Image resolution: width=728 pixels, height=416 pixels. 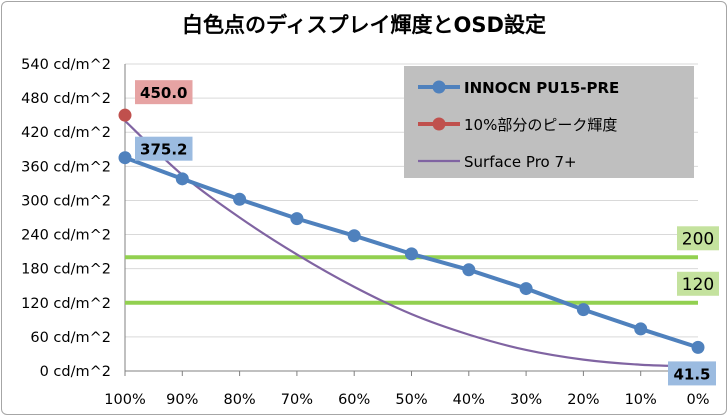 I want to click on reference-label: 200, so click(x=698, y=239).